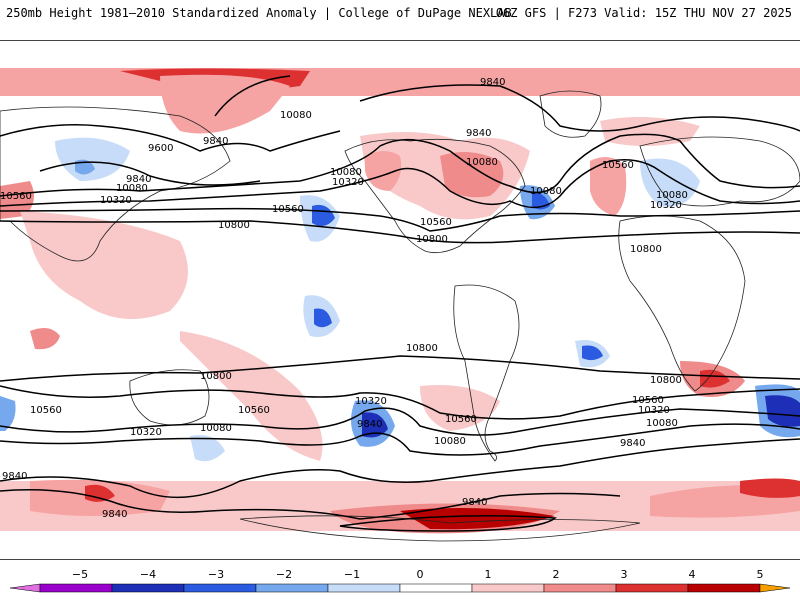 The width and height of the screenshot is (800, 600). What do you see at coordinates (284, 574) in the screenshot?
I see `colorbar-tick-label: −2` at bounding box center [284, 574].